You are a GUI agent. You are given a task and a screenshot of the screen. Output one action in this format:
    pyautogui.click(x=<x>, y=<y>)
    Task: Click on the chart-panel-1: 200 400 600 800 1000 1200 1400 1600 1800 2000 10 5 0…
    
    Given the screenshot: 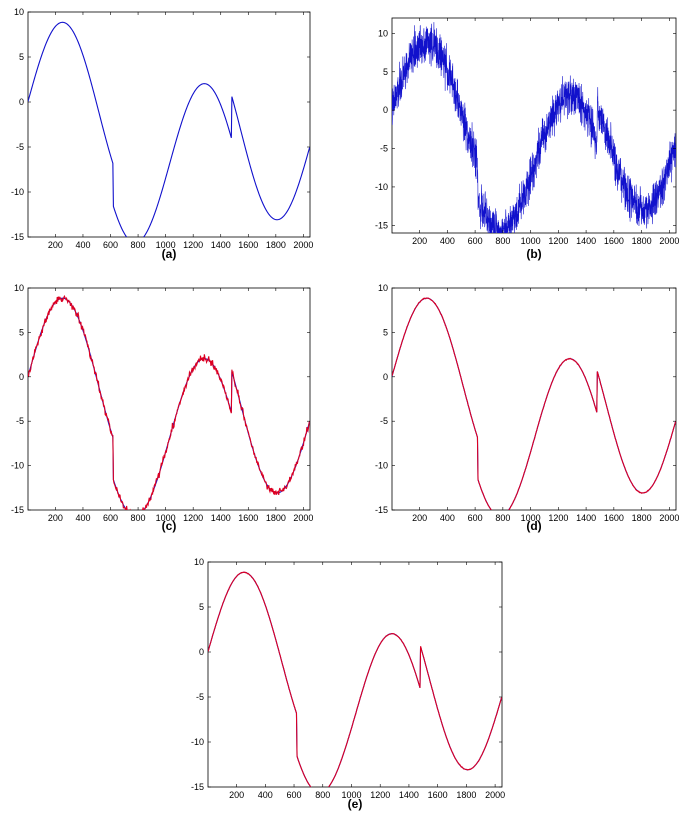 What is the action you would take?
    pyautogui.click(x=162, y=134)
    